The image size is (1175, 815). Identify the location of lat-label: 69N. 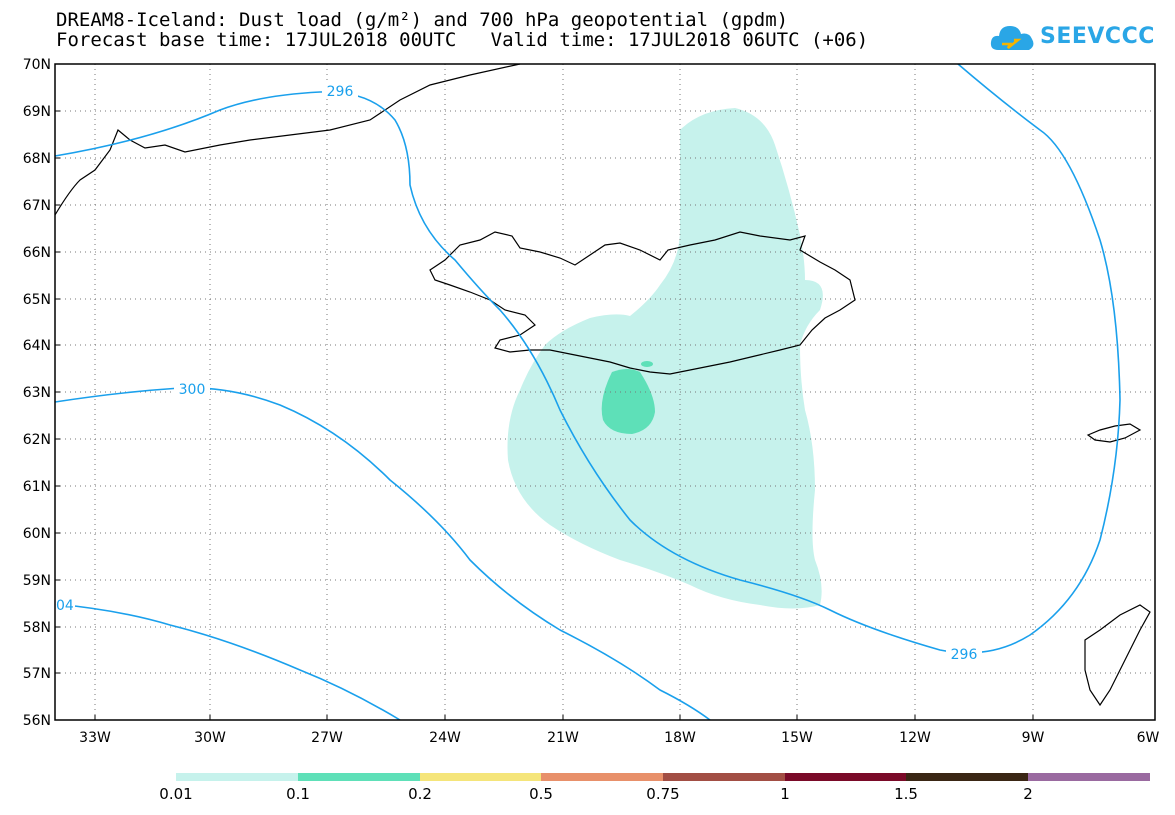
(37, 112).